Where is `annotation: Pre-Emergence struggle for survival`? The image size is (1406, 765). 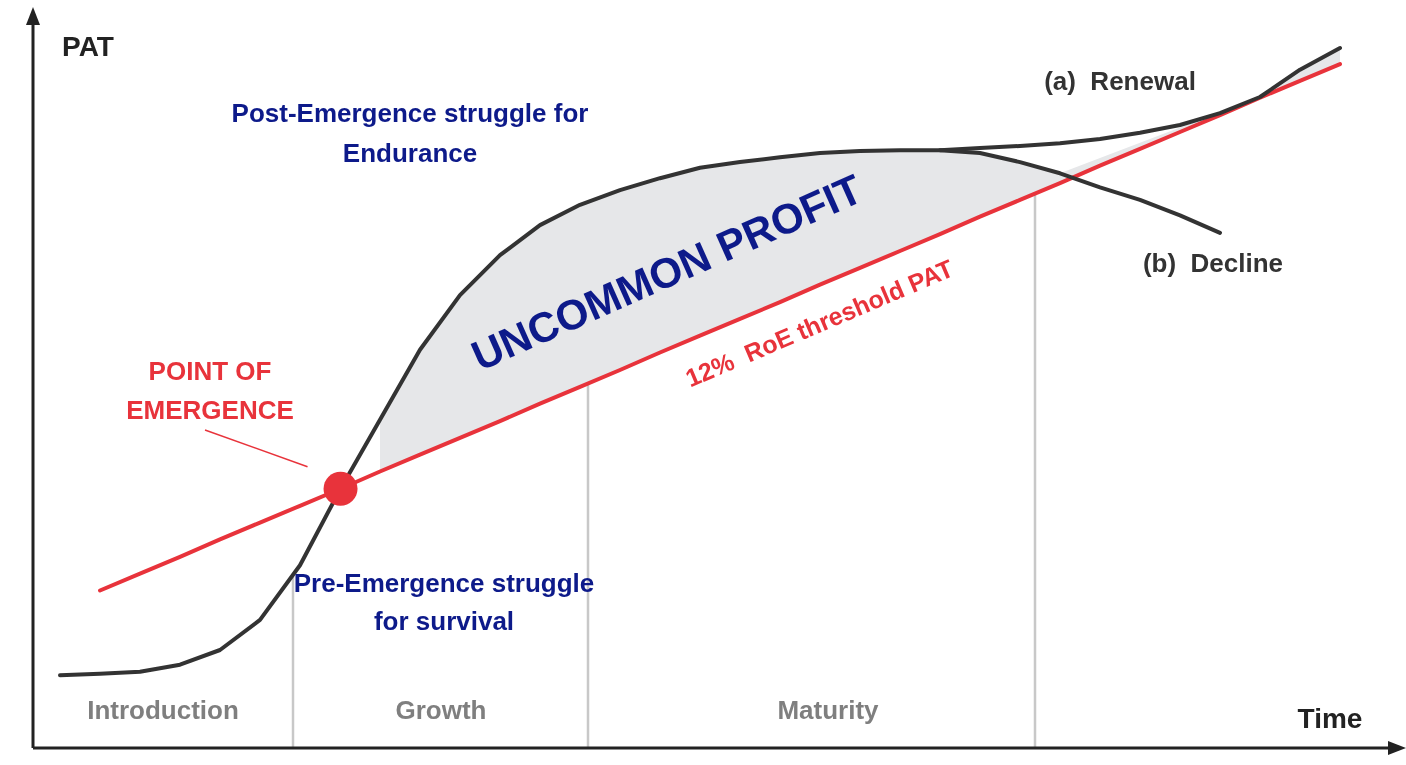 annotation: Pre-Emergence struggle for survival is located at coordinates (444, 602).